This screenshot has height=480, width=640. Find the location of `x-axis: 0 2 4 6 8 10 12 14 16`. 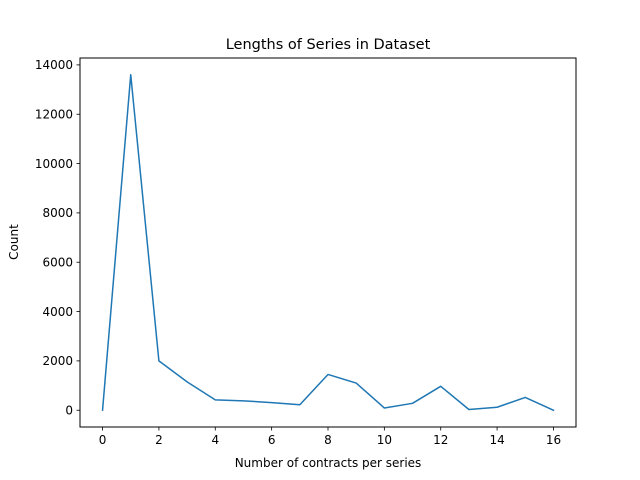

x-axis: 0 2 4 6 8 10 12 14 16 is located at coordinates (330, 437).